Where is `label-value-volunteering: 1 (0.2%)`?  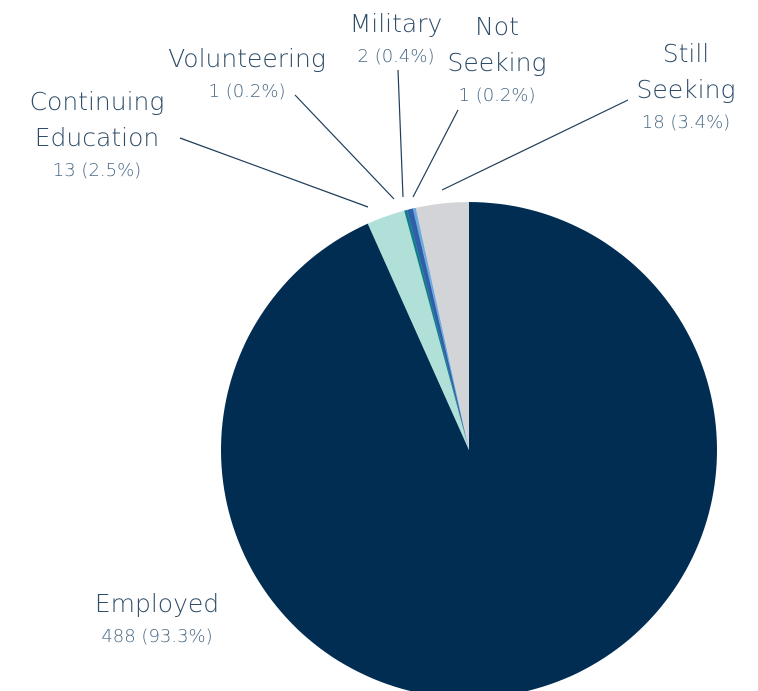 label-value-volunteering: 1 (0.2%) is located at coordinates (247, 91).